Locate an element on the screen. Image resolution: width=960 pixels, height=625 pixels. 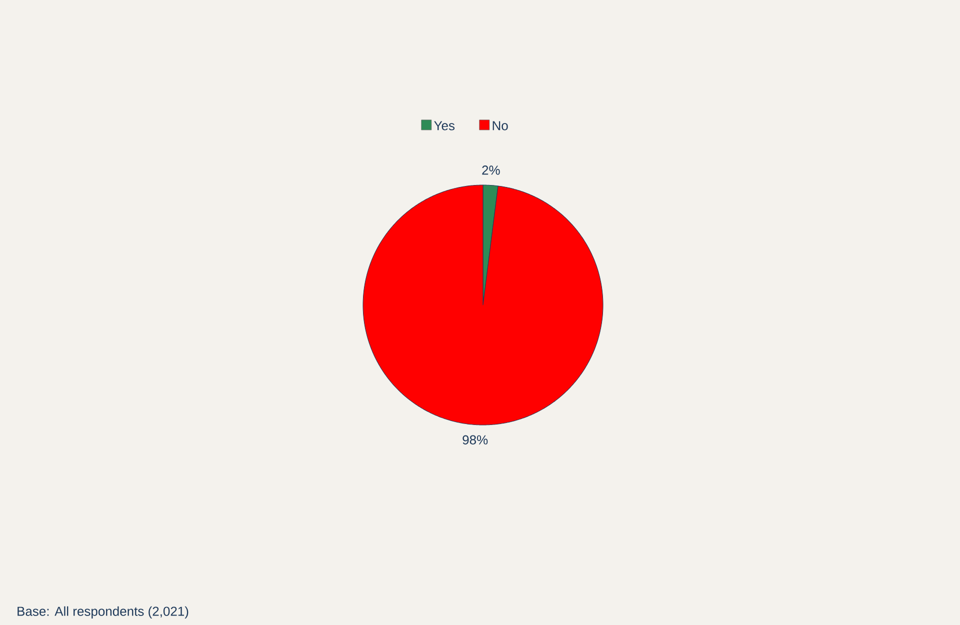
legend-label: No is located at coordinates (500, 125).